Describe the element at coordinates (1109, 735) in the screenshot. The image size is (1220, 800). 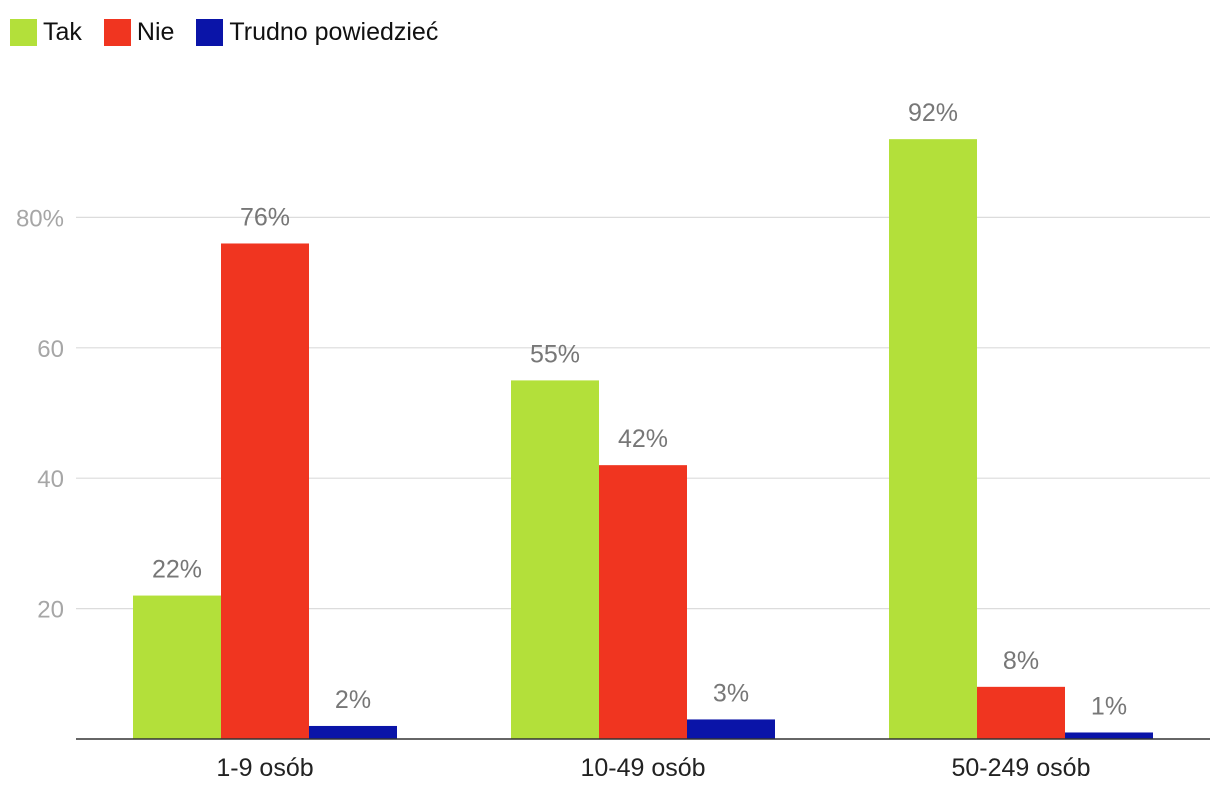
I see `bar-trudno-powiedzieć-2` at that location.